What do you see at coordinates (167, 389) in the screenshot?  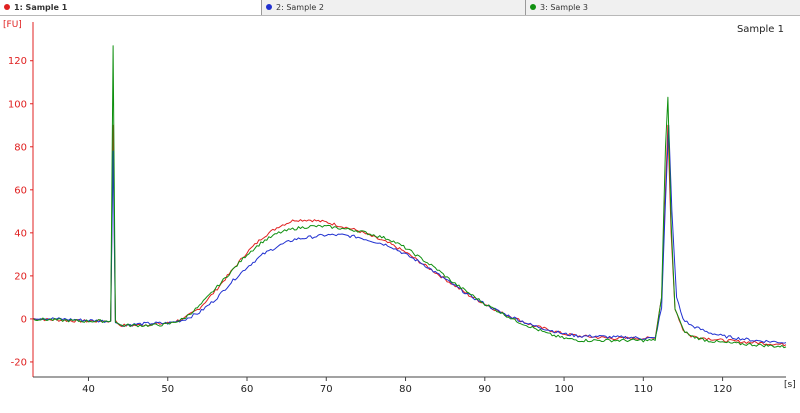 I see `x-tick-label: 50` at bounding box center [167, 389].